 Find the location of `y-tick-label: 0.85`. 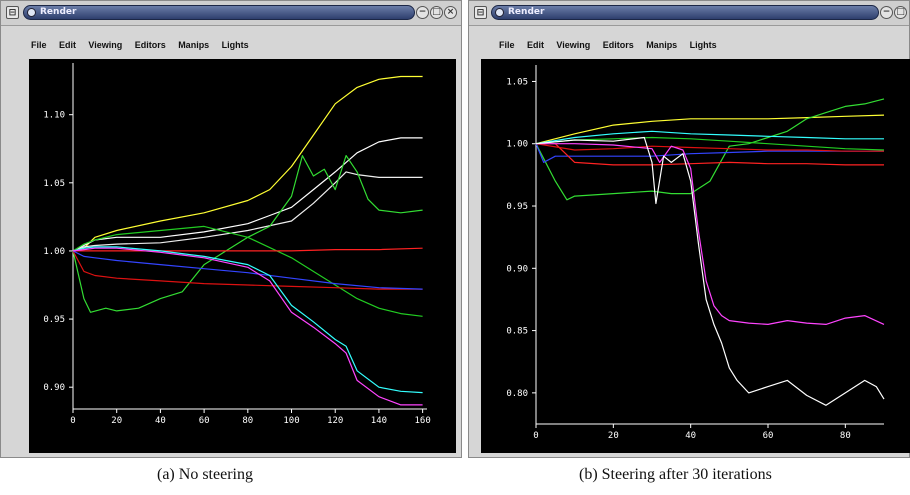

y-tick-label: 0.85 is located at coordinates (517, 332).